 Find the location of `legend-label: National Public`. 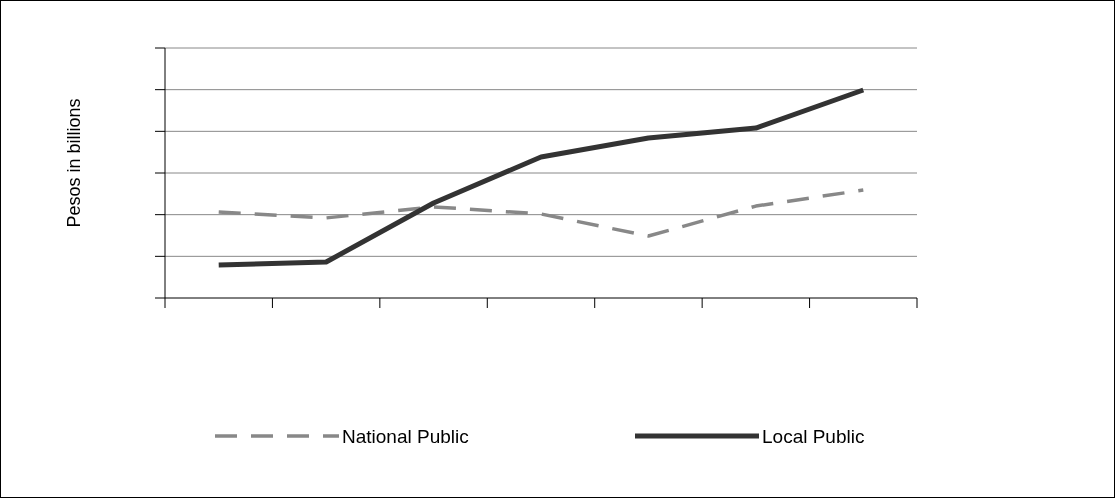

legend-label: National Public is located at coordinates (405, 436).